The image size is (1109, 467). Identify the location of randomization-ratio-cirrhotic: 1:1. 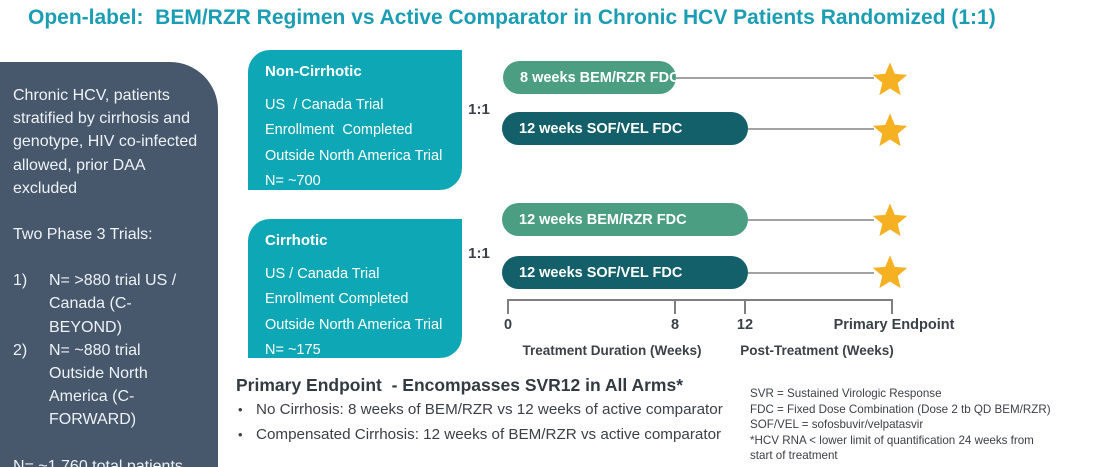
(479, 253).